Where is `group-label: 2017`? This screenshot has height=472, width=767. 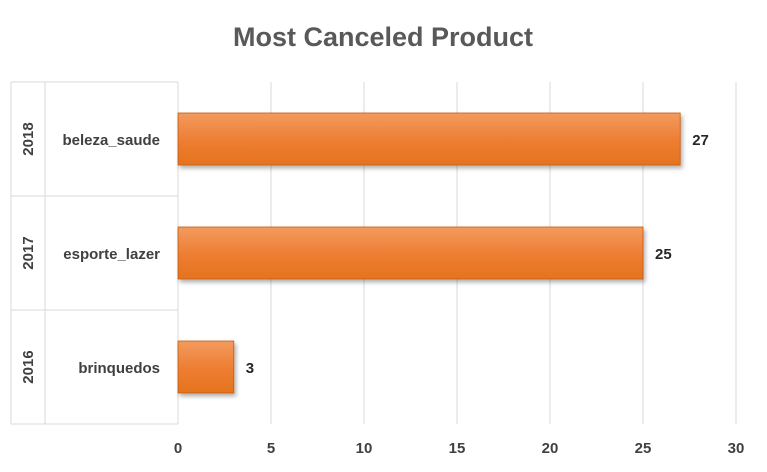 group-label: 2017 is located at coordinates (28, 252).